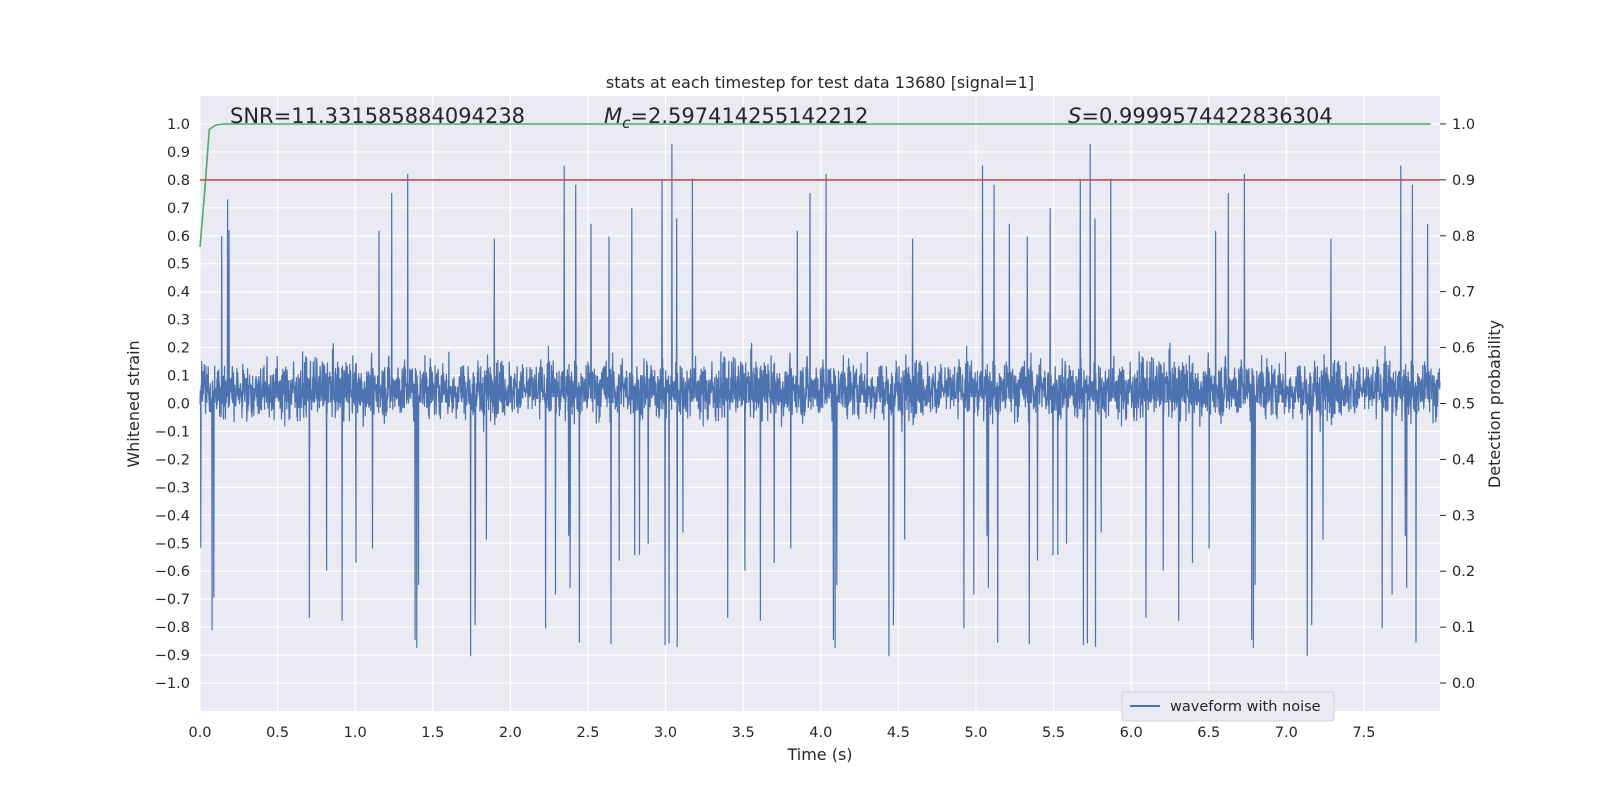  Describe the element at coordinates (172, 516) in the screenshot. I see `y-tick-label: −0.4` at that location.